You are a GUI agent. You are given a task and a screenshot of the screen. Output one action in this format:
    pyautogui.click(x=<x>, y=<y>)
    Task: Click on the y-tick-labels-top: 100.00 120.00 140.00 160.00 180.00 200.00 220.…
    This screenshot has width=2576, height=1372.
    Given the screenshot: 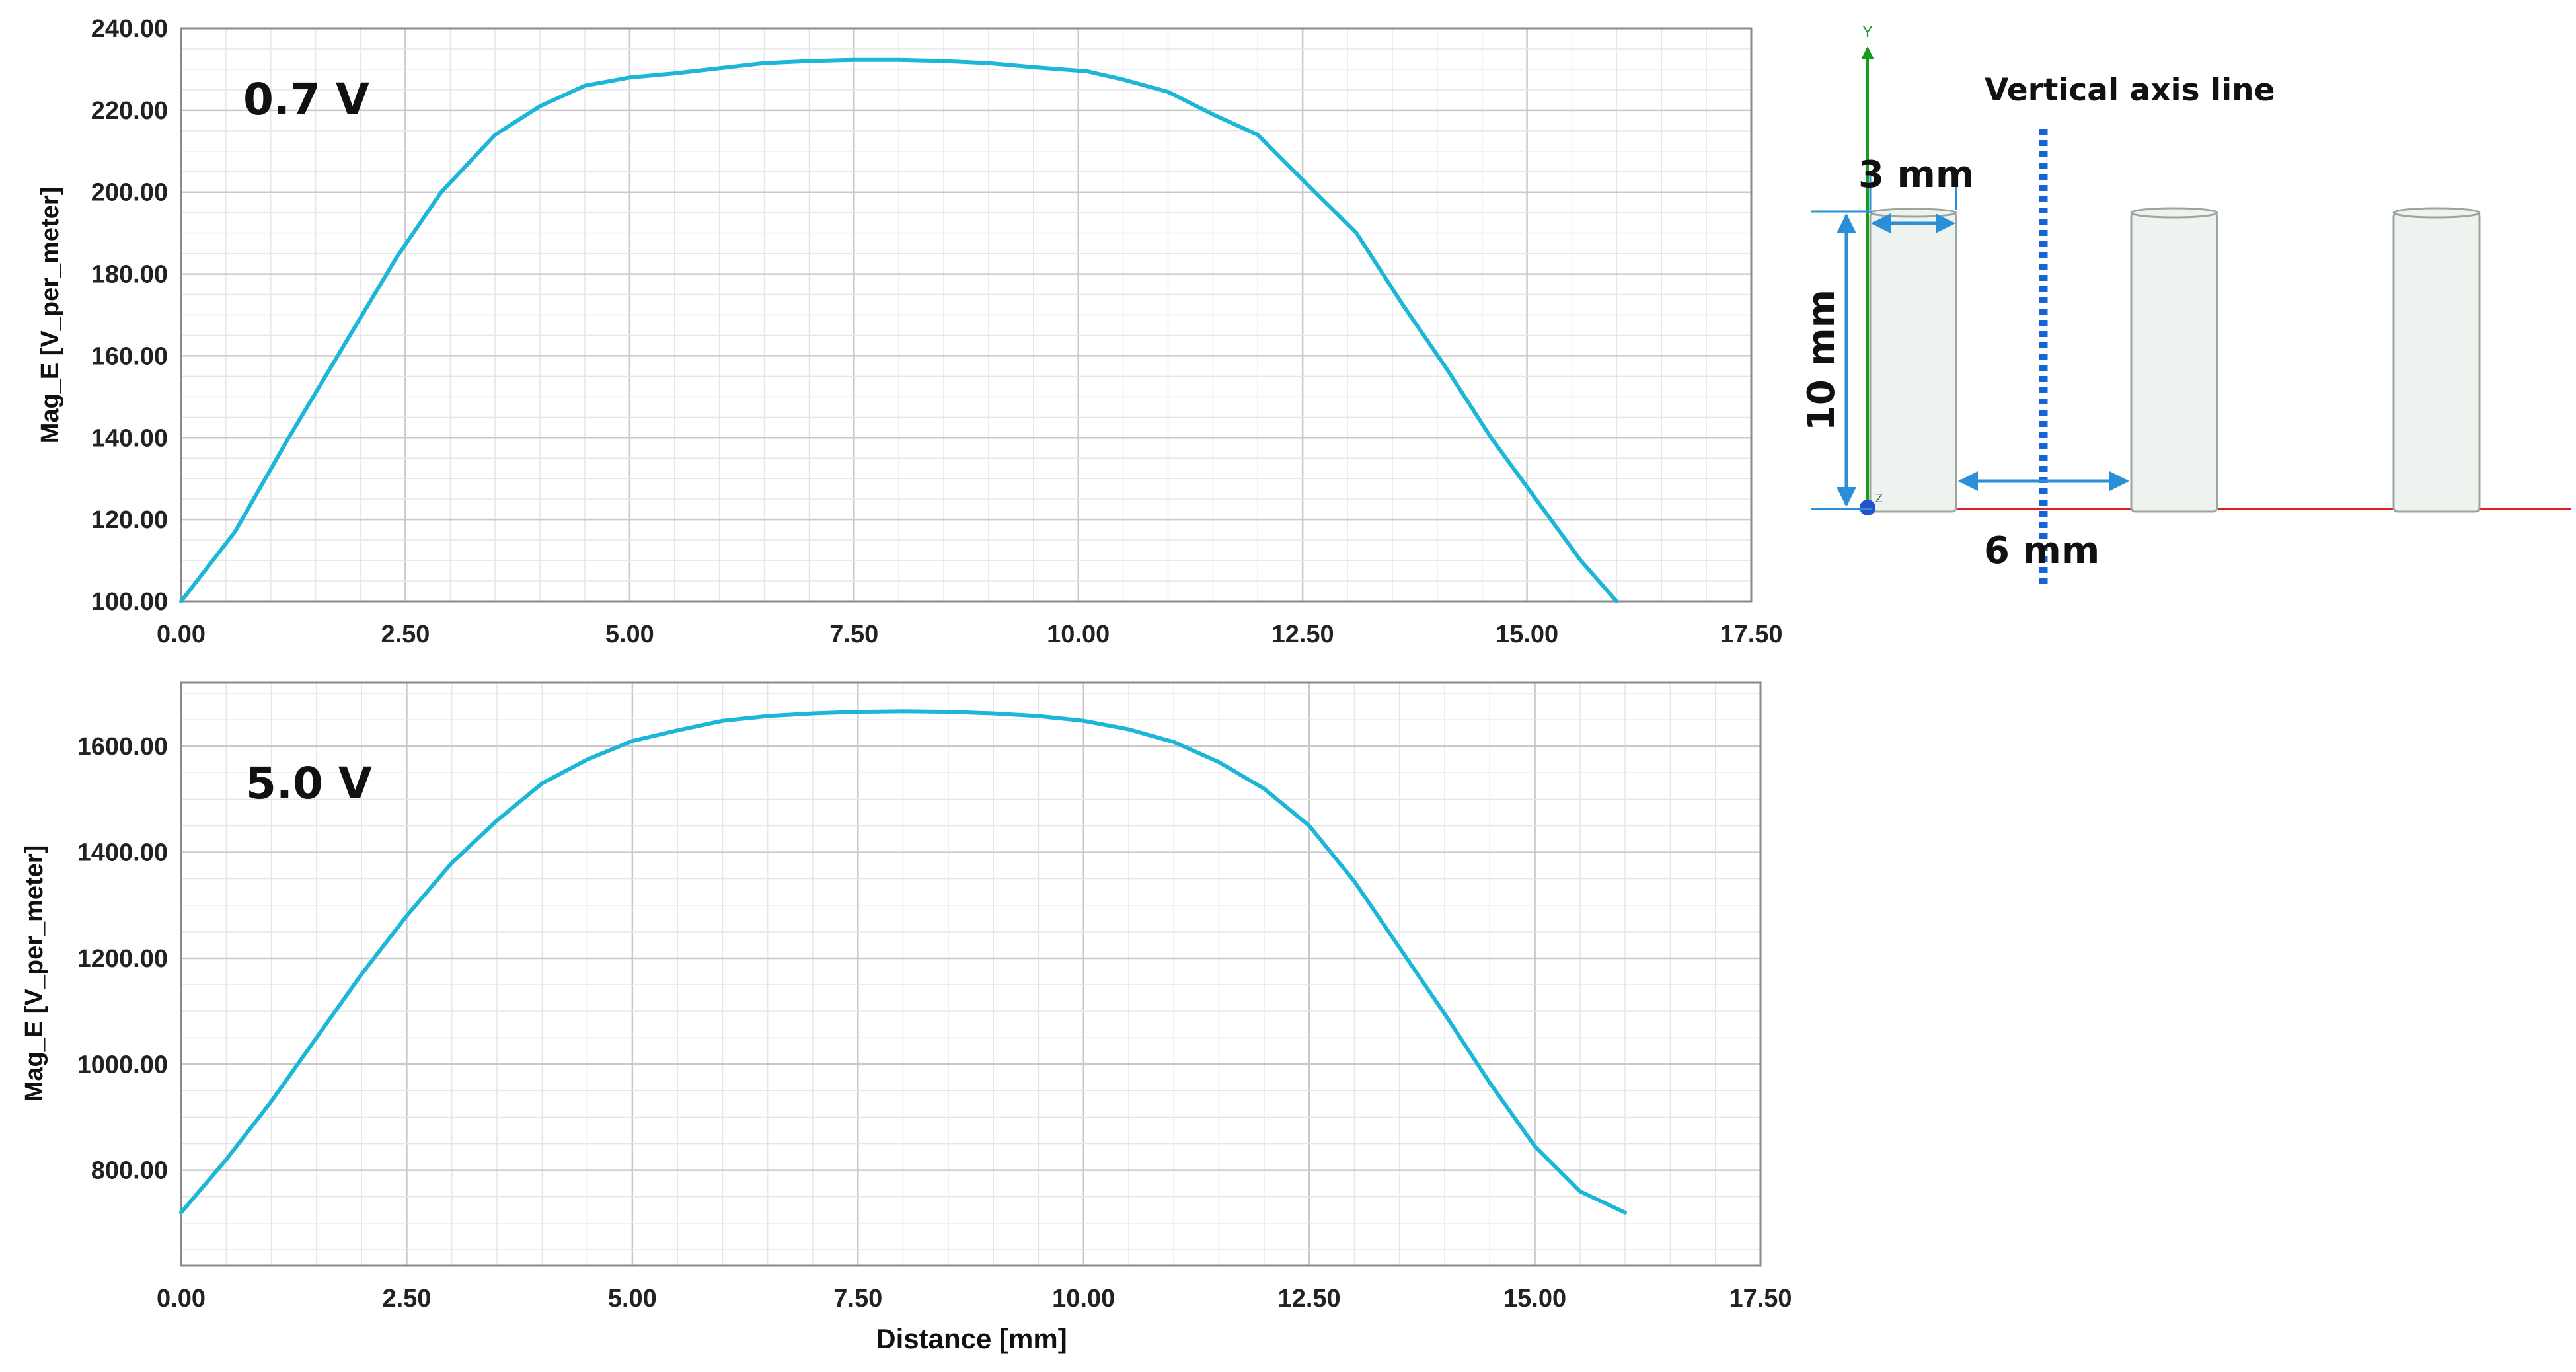 What is the action you would take?
    pyautogui.click(x=129, y=315)
    